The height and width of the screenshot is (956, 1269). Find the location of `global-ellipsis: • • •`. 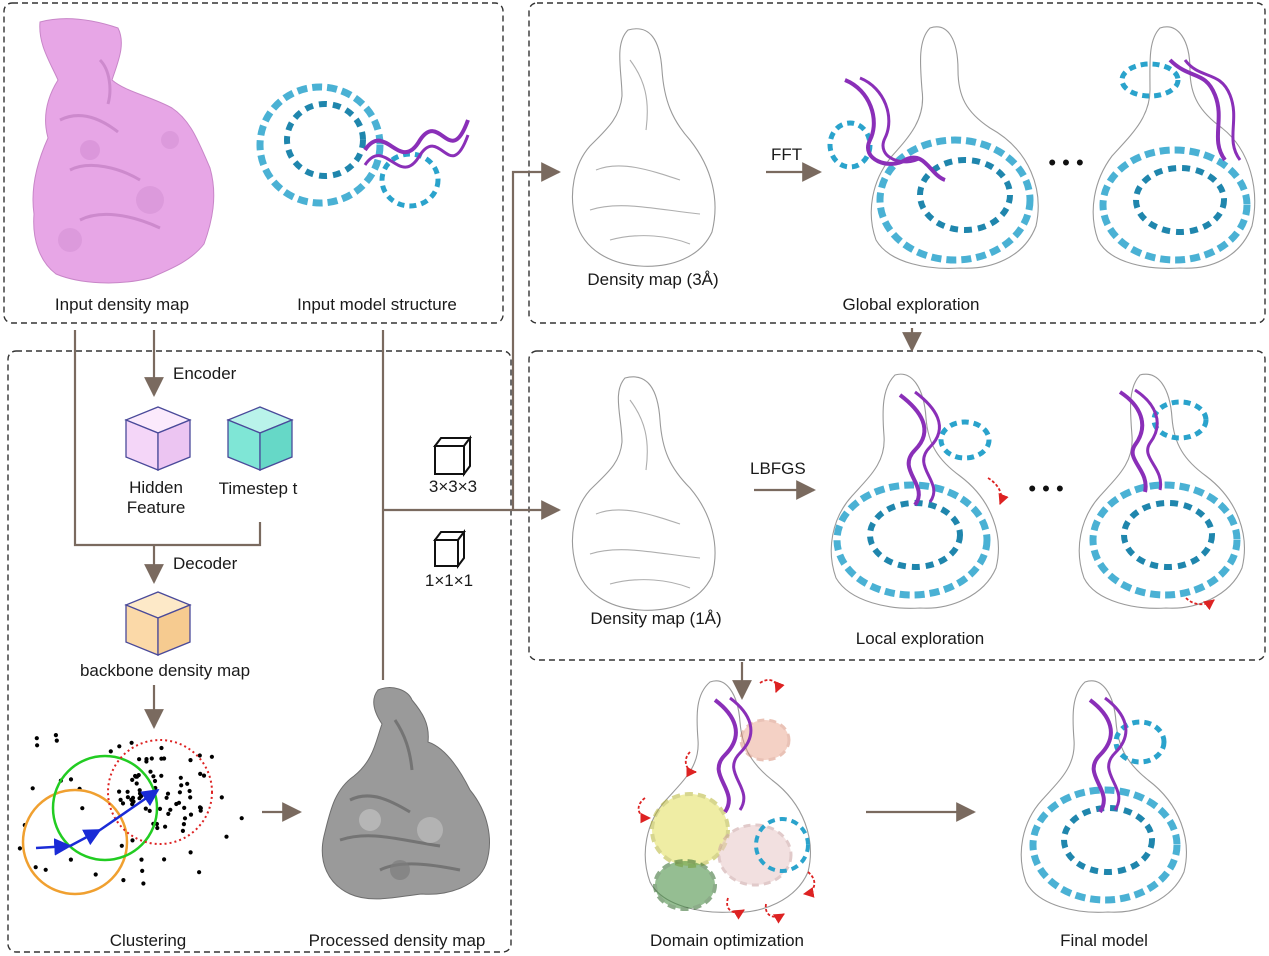

global-ellipsis: • • • is located at coordinates (1065, 162).